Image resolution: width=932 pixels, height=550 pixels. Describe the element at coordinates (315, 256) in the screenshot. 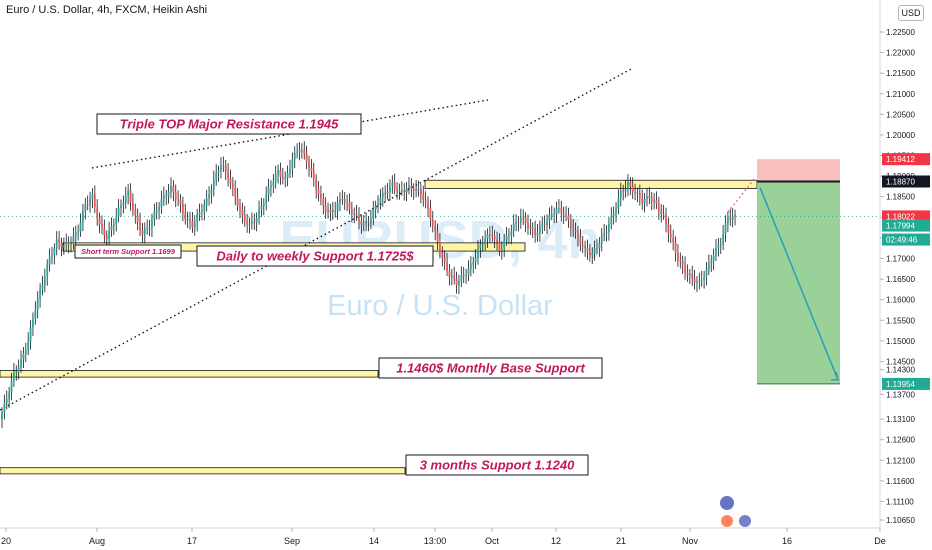

I see `daily-weekly-support-label-box` at that location.